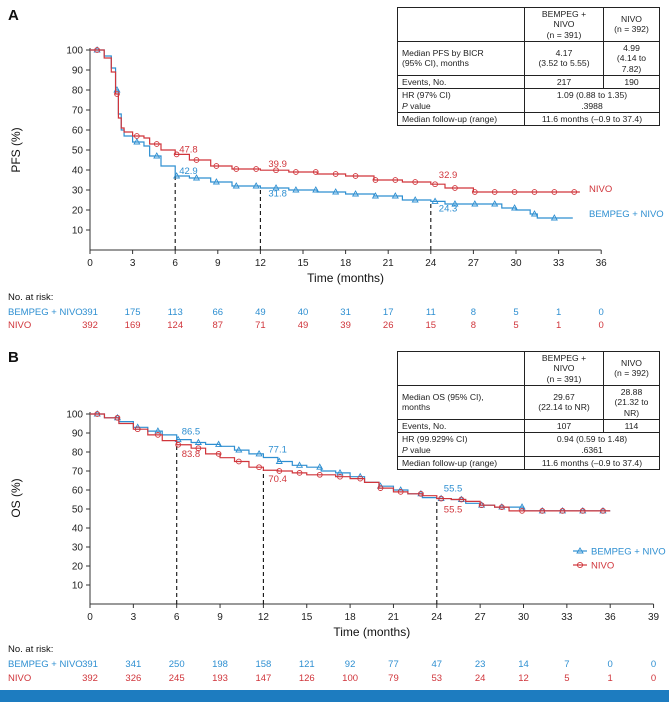 This screenshot has height=702, width=669. I want to click on risk-count-a: 11, so click(431, 312).